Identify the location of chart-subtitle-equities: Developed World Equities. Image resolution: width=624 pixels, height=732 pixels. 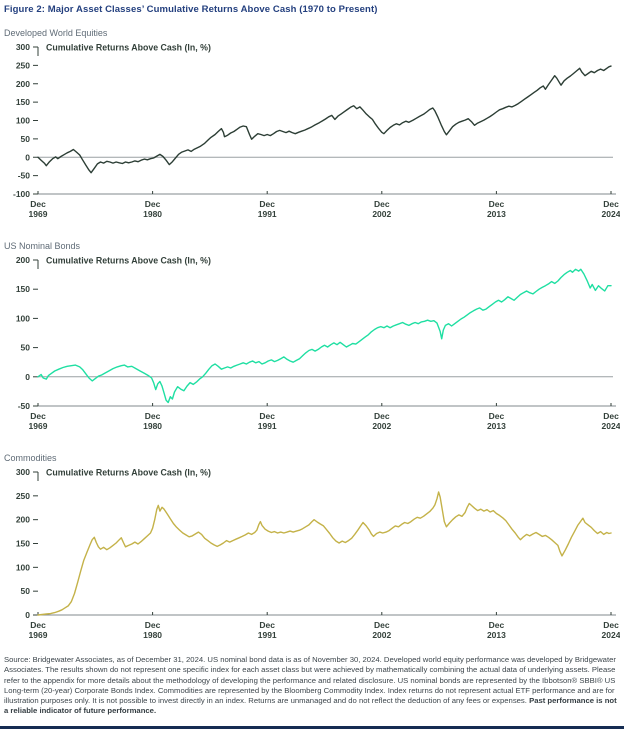
(56, 33).